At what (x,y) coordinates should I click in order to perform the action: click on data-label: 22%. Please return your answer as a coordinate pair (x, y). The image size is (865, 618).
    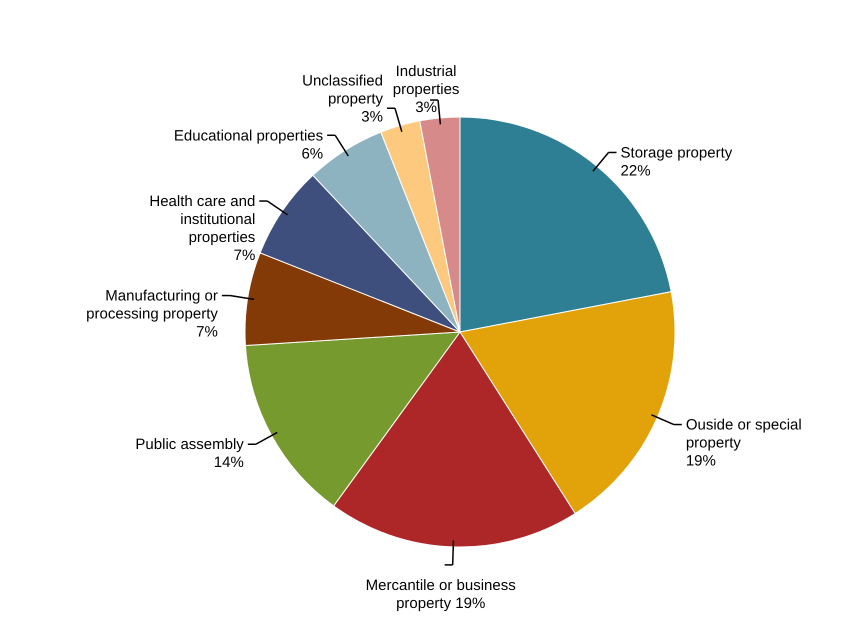
    Looking at the image, I should click on (635, 171).